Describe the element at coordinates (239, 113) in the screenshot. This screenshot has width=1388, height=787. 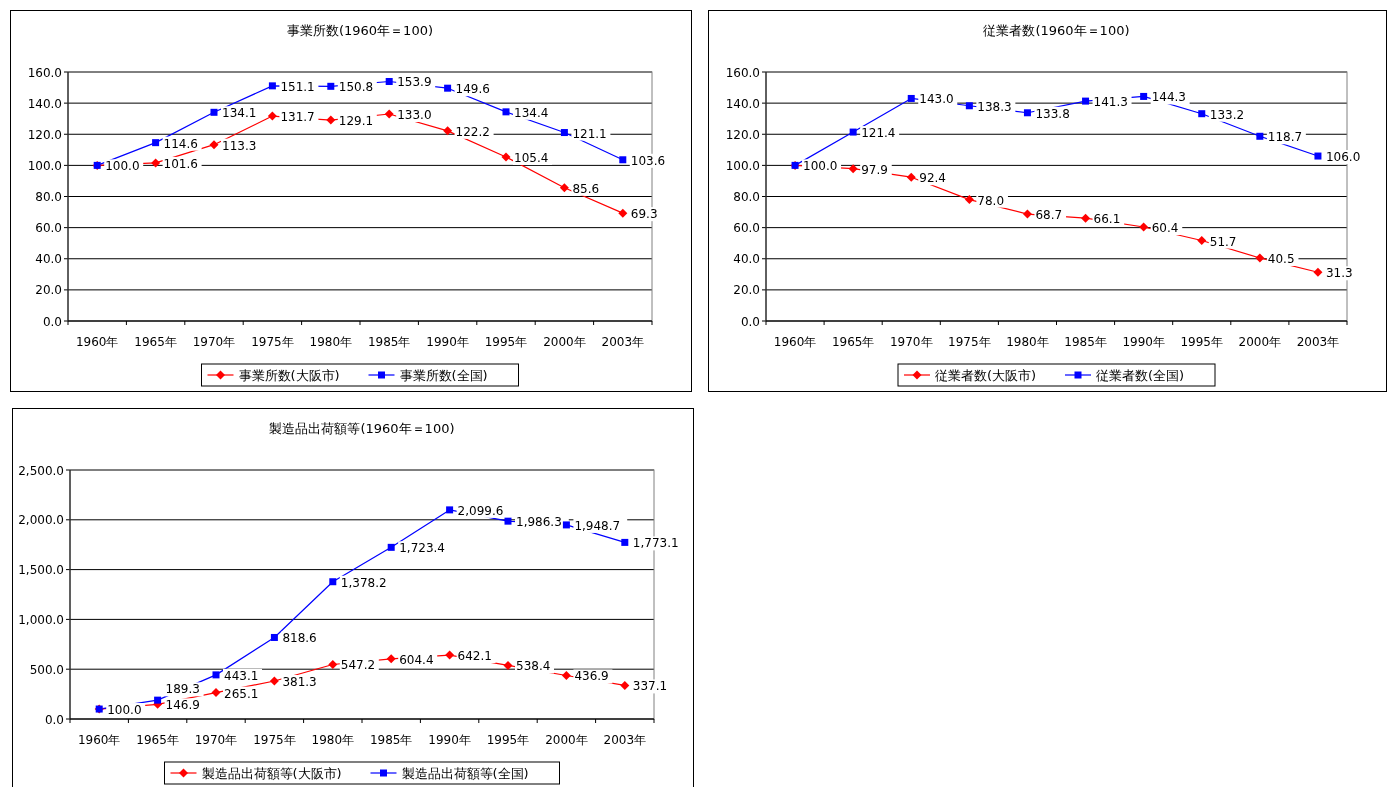
I see `data-label: 134.1` at that location.